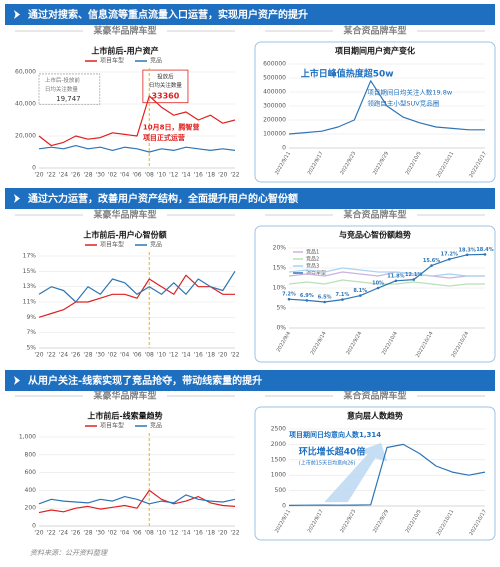 Image resolution: width=500 pixels, height=567 pixels. What do you see at coordinates (312, 259) in the screenshot?
I see `legend-label: 竞品2` at bounding box center [312, 259].